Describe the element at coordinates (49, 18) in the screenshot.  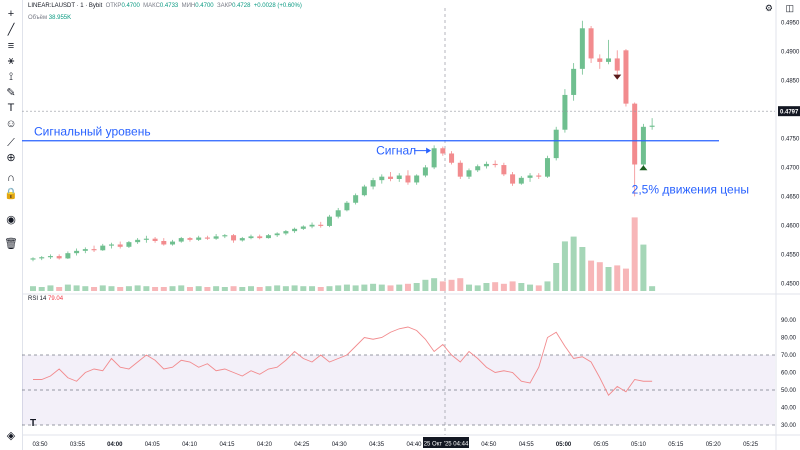
I see `volume-legend: Объём 38.955K` at that location.